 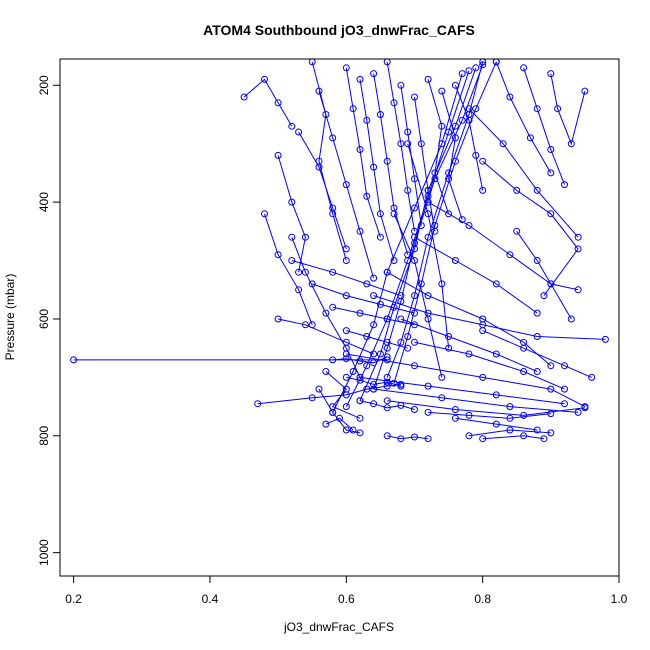 What do you see at coordinates (210, 599) in the screenshot?
I see `x-tick-label: 0.4` at bounding box center [210, 599].